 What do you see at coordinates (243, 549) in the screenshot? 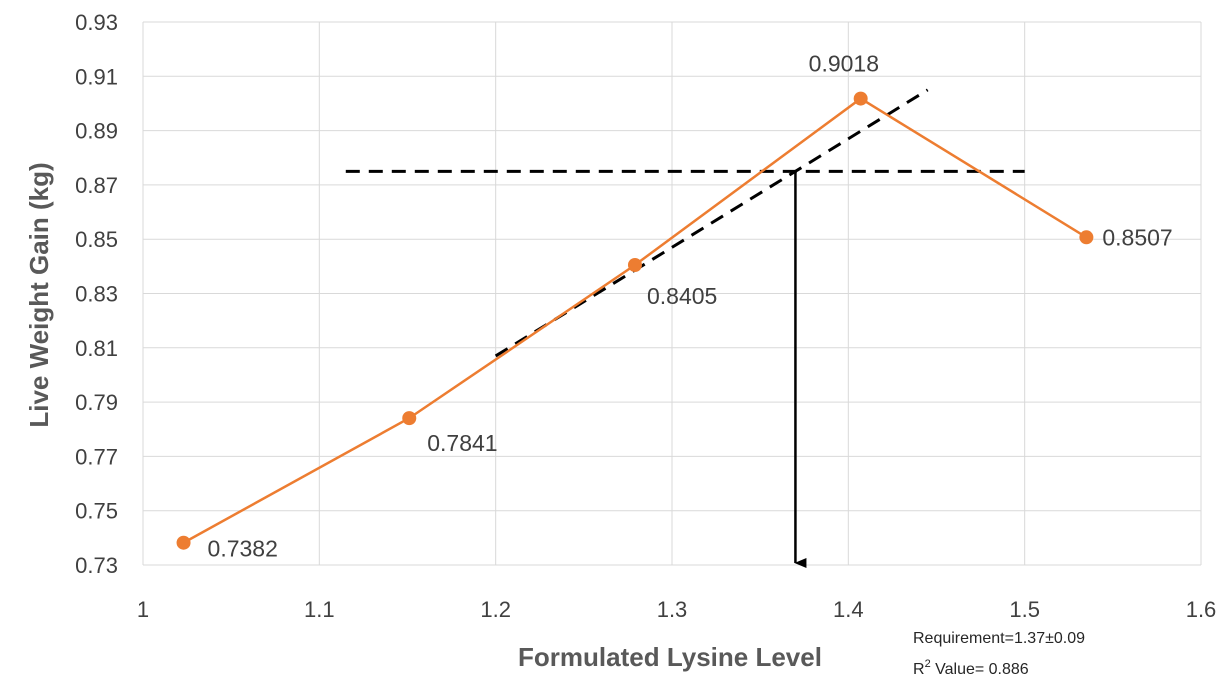
I see `data-label: 0.7382` at bounding box center [243, 549].